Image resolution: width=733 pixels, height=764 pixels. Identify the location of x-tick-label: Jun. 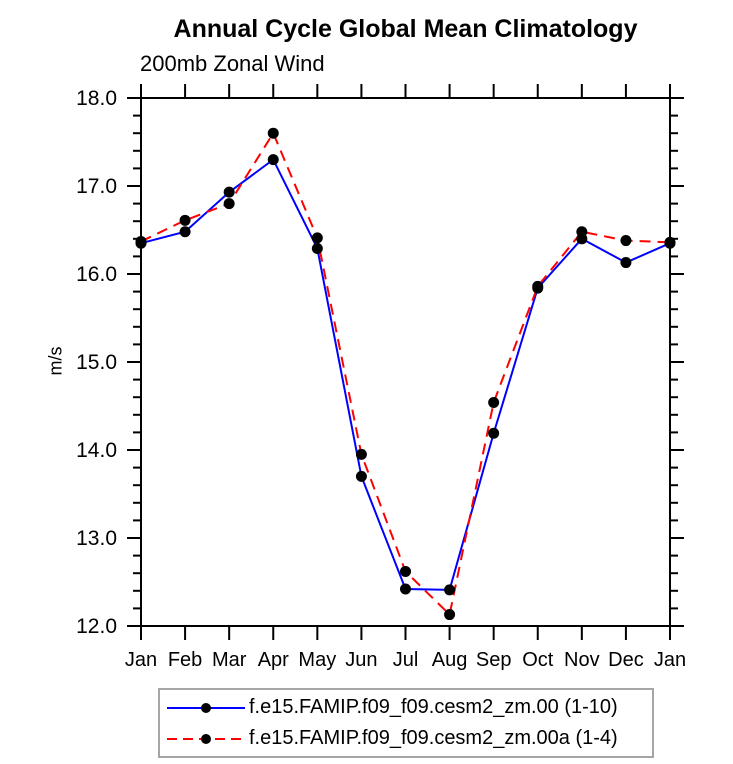
(361, 660).